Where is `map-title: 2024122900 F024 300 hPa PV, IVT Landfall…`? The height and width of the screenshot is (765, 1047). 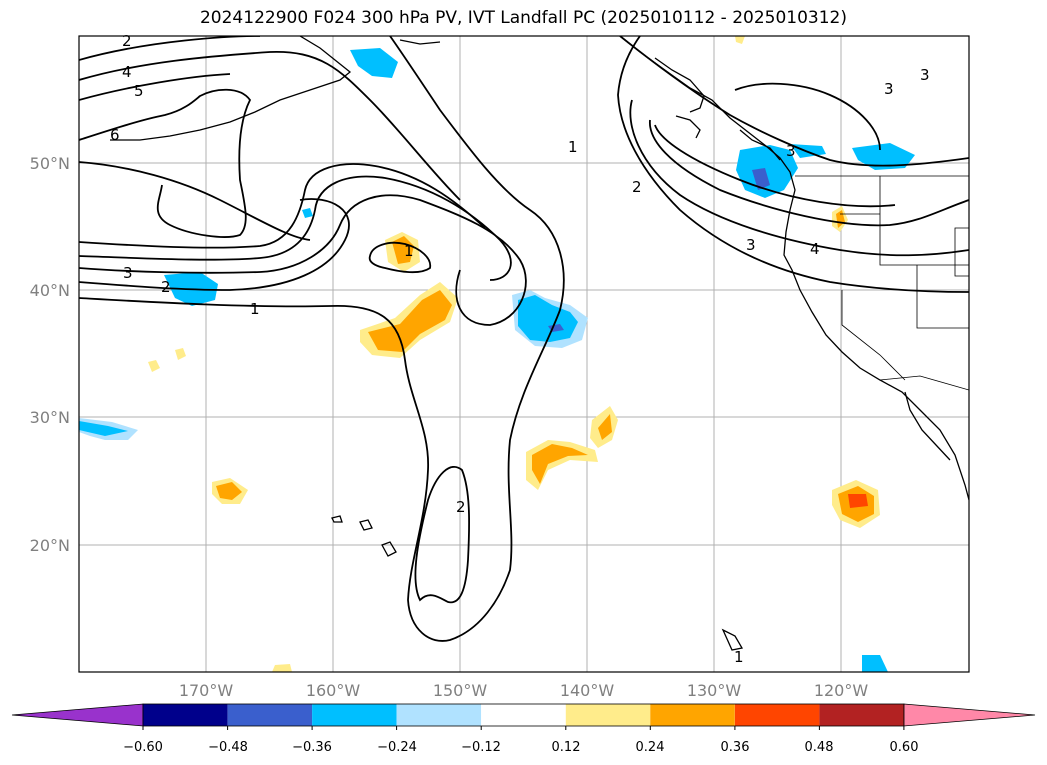
map-title: 2024122900 F024 300 hPa PV, IVT Landfall… is located at coordinates (523, 18).